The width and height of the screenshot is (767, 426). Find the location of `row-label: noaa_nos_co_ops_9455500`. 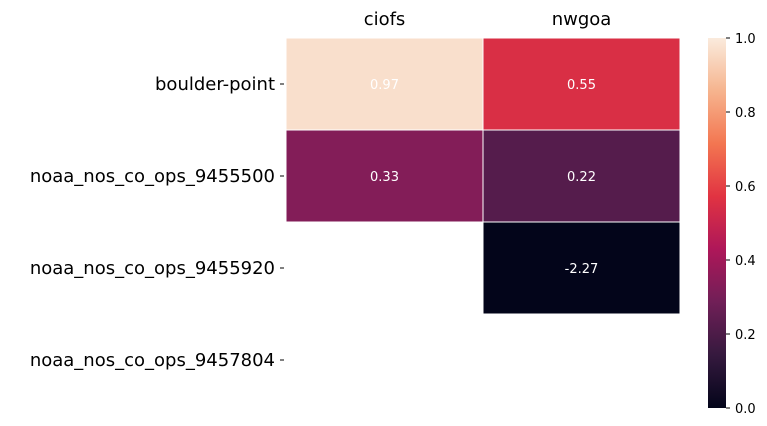

row-label: noaa_nos_co_ops_9455500 is located at coordinates (152, 176).